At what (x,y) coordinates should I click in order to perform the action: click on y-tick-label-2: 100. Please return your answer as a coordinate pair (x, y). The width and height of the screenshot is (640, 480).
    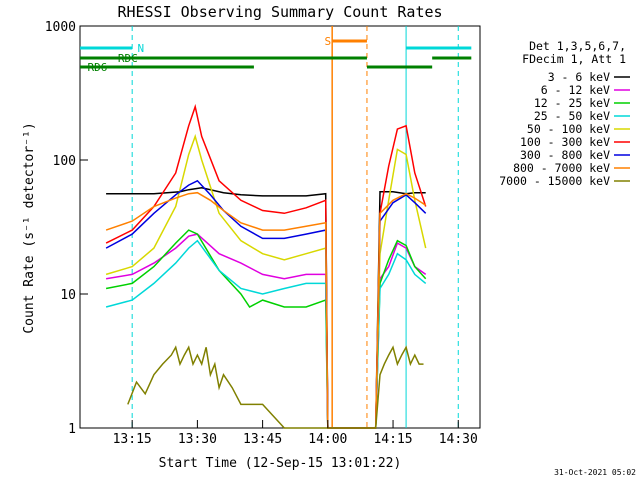
    Looking at the image, I should click on (64, 161).